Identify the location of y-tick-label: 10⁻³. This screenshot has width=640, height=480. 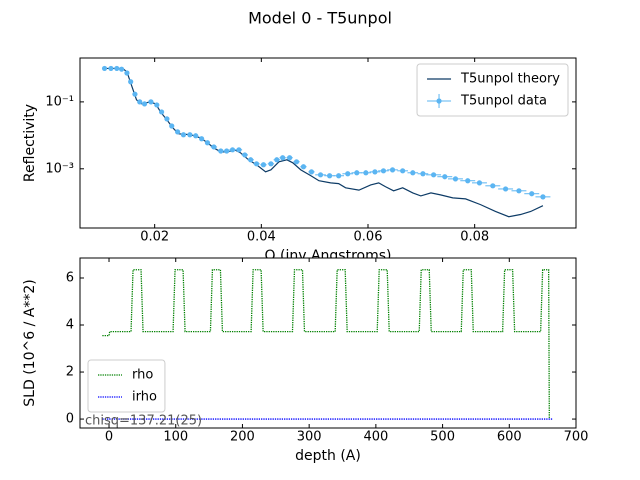
(59, 168).